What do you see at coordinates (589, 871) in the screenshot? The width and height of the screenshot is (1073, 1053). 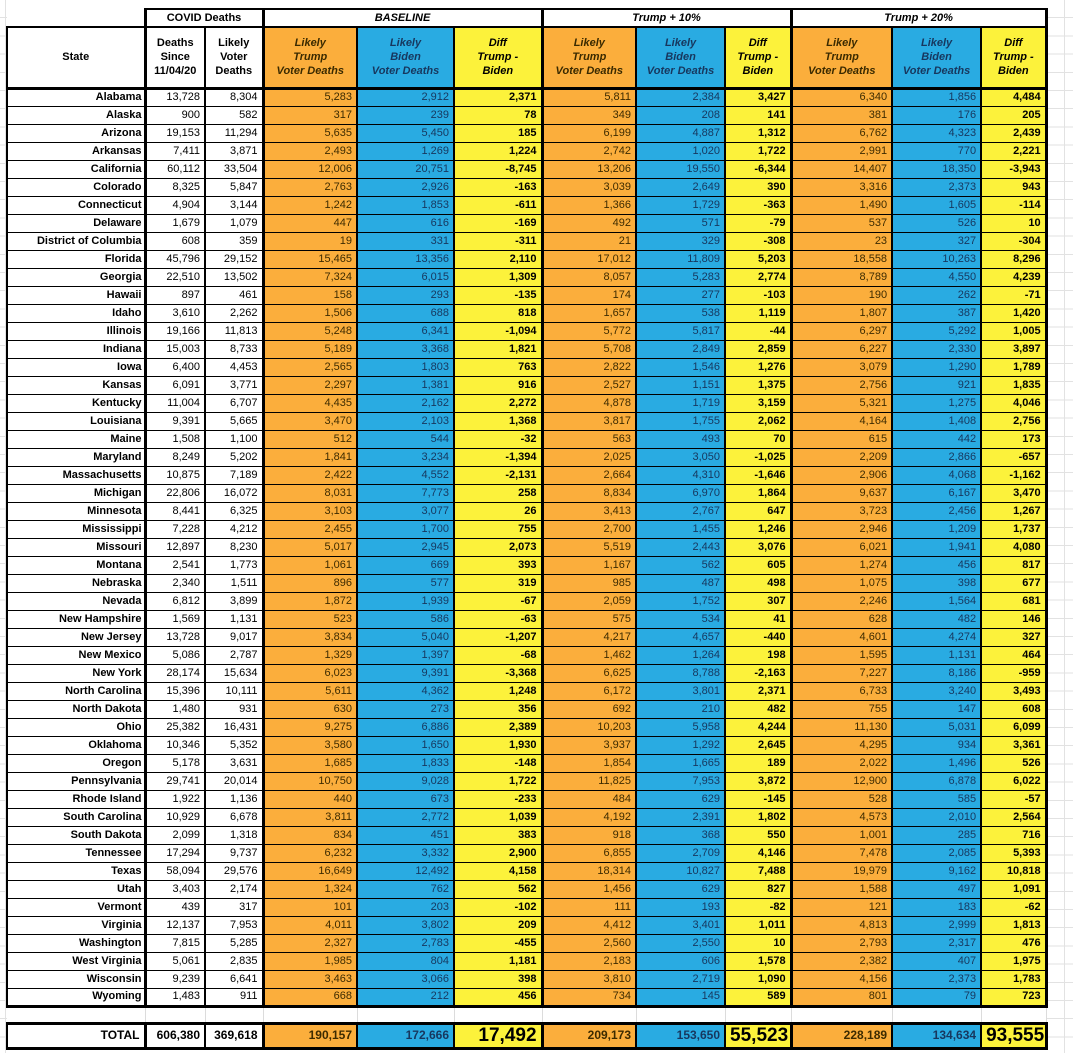 I see `value-cell: 18,314` at bounding box center [589, 871].